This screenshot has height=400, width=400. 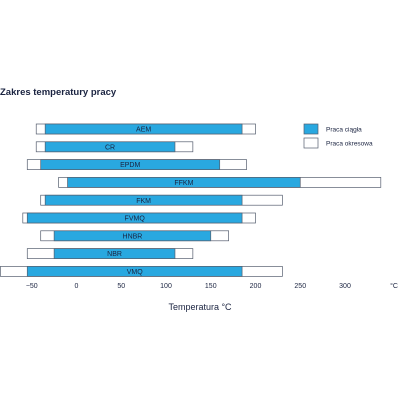 I want to click on bar-label-aem: AEM, so click(x=143, y=130).